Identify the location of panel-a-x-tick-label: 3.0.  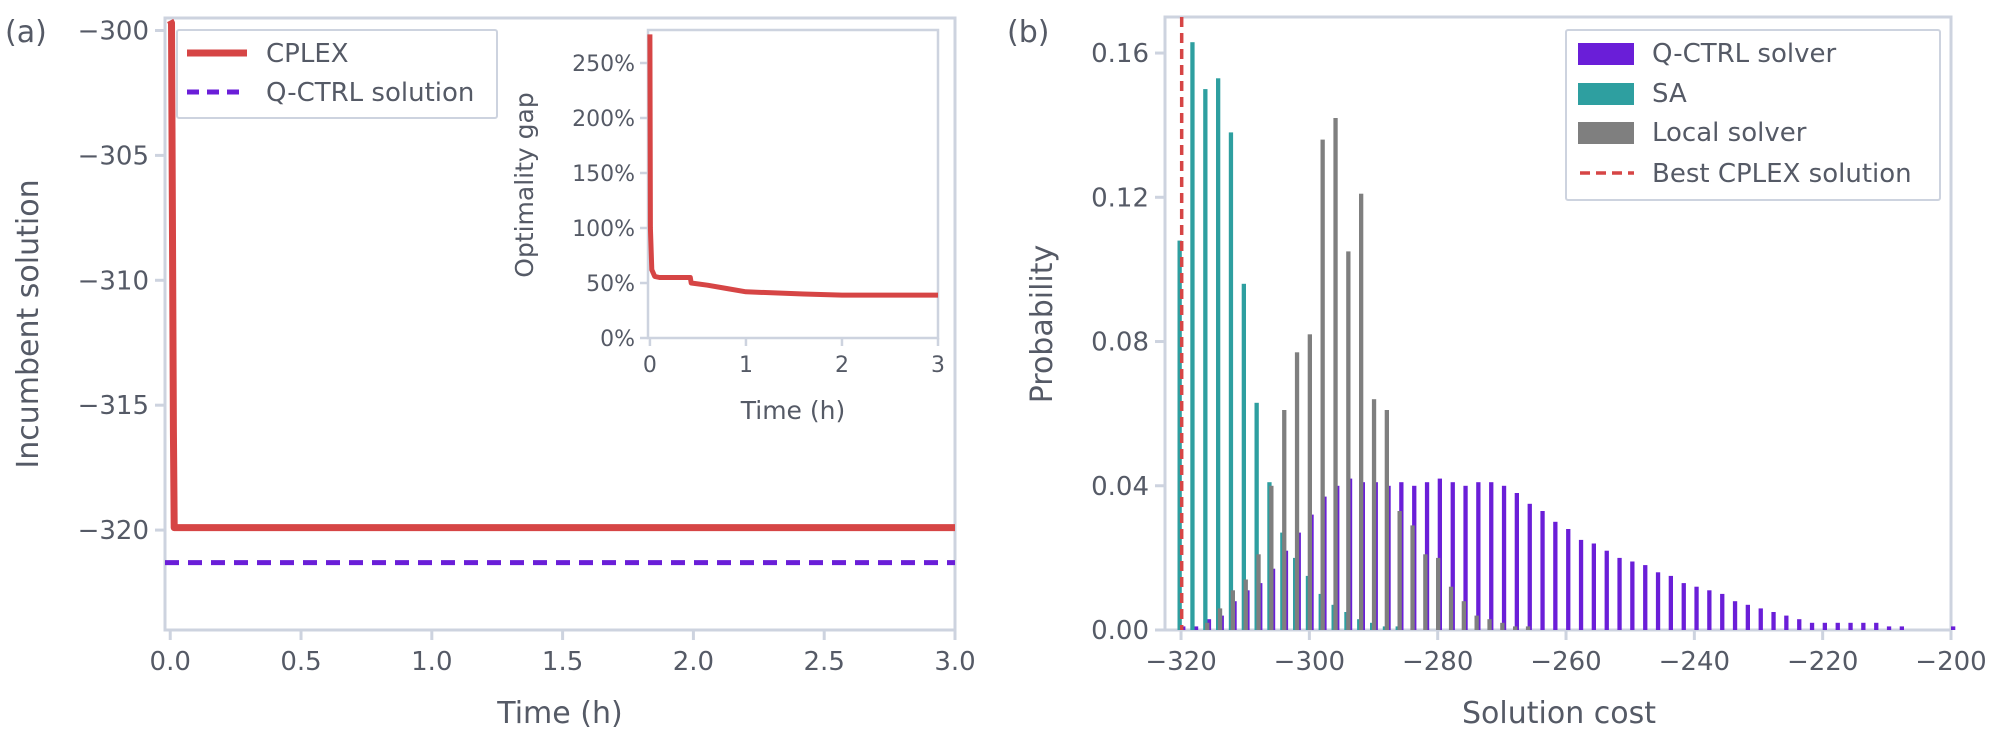
(954, 662).